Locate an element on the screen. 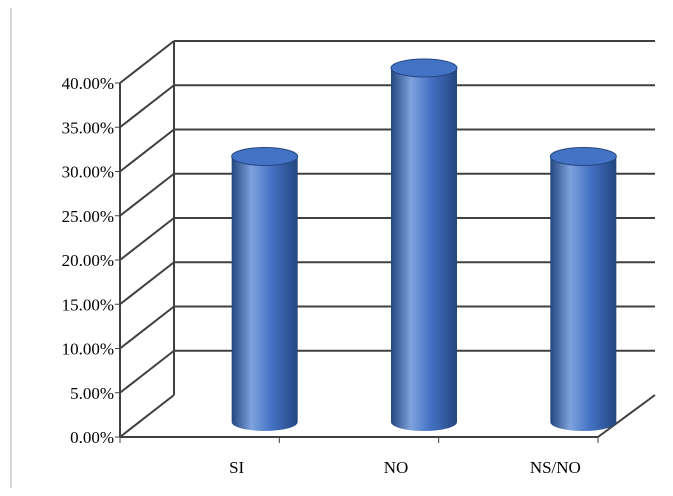  y-tick-label: 20.00% is located at coordinates (88, 260).